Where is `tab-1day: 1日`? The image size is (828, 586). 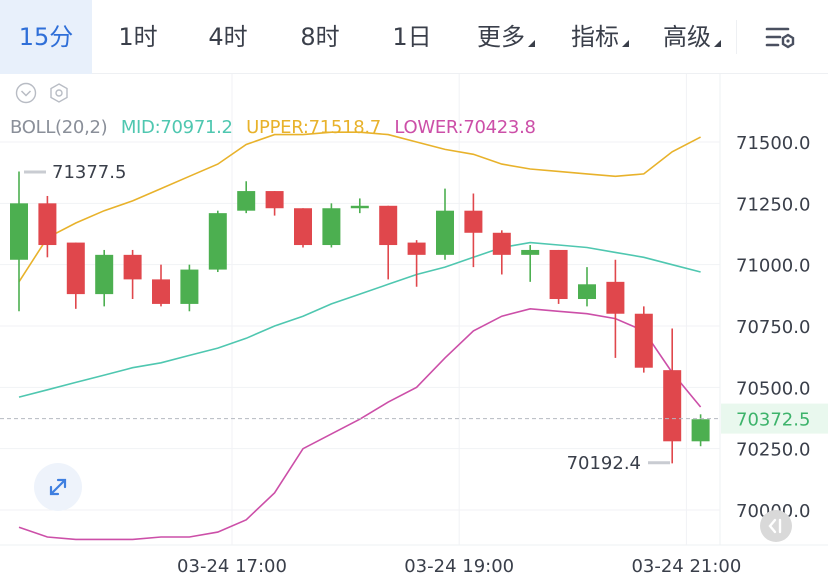 tab-1day: 1日 is located at coordinates (412, 37).